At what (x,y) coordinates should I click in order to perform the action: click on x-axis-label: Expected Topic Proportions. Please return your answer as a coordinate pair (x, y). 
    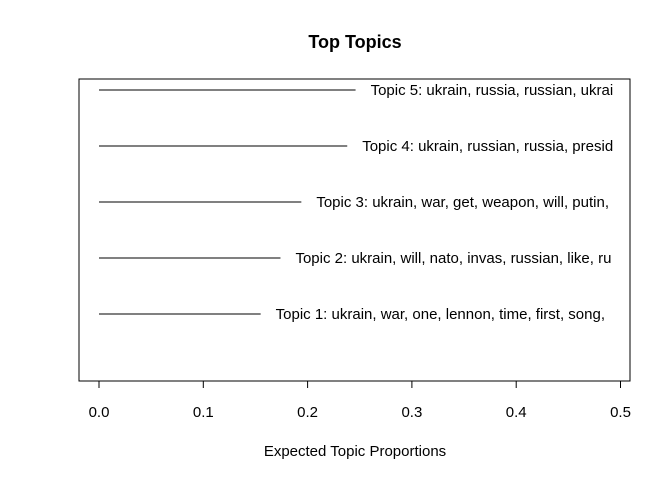
    Looking at the image, I should click on (355, 451).